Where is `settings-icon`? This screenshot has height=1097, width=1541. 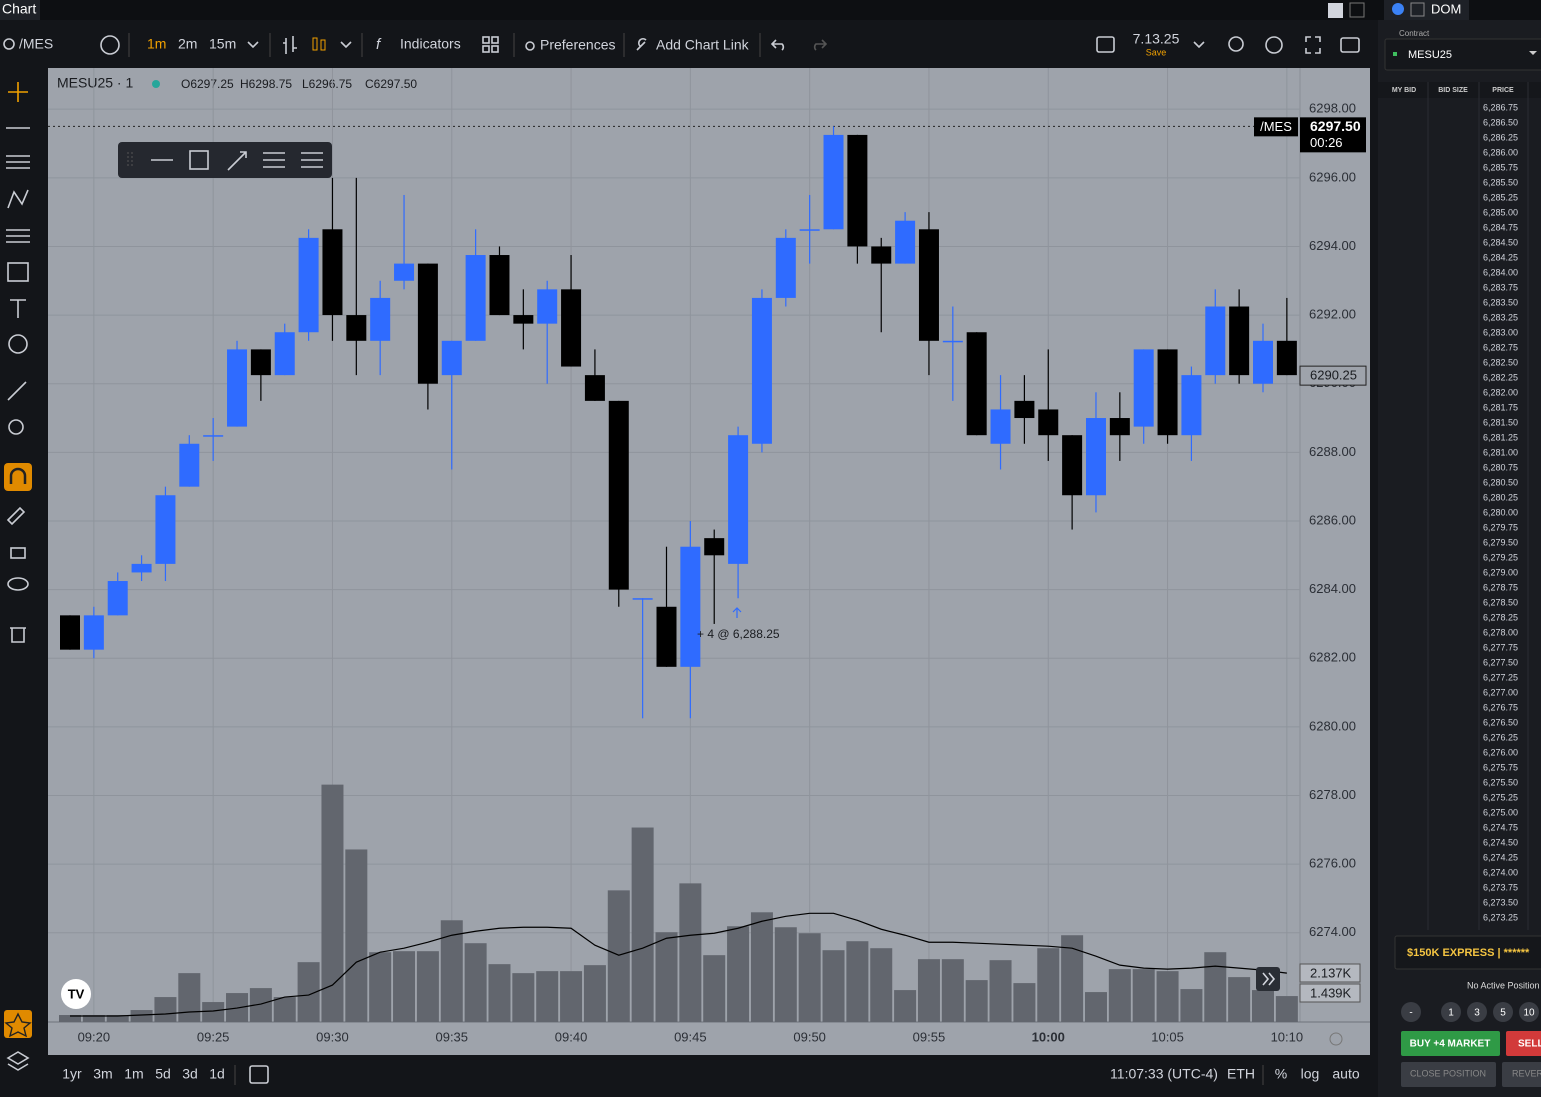 settings-icon is located at coordinates (1274, 45).